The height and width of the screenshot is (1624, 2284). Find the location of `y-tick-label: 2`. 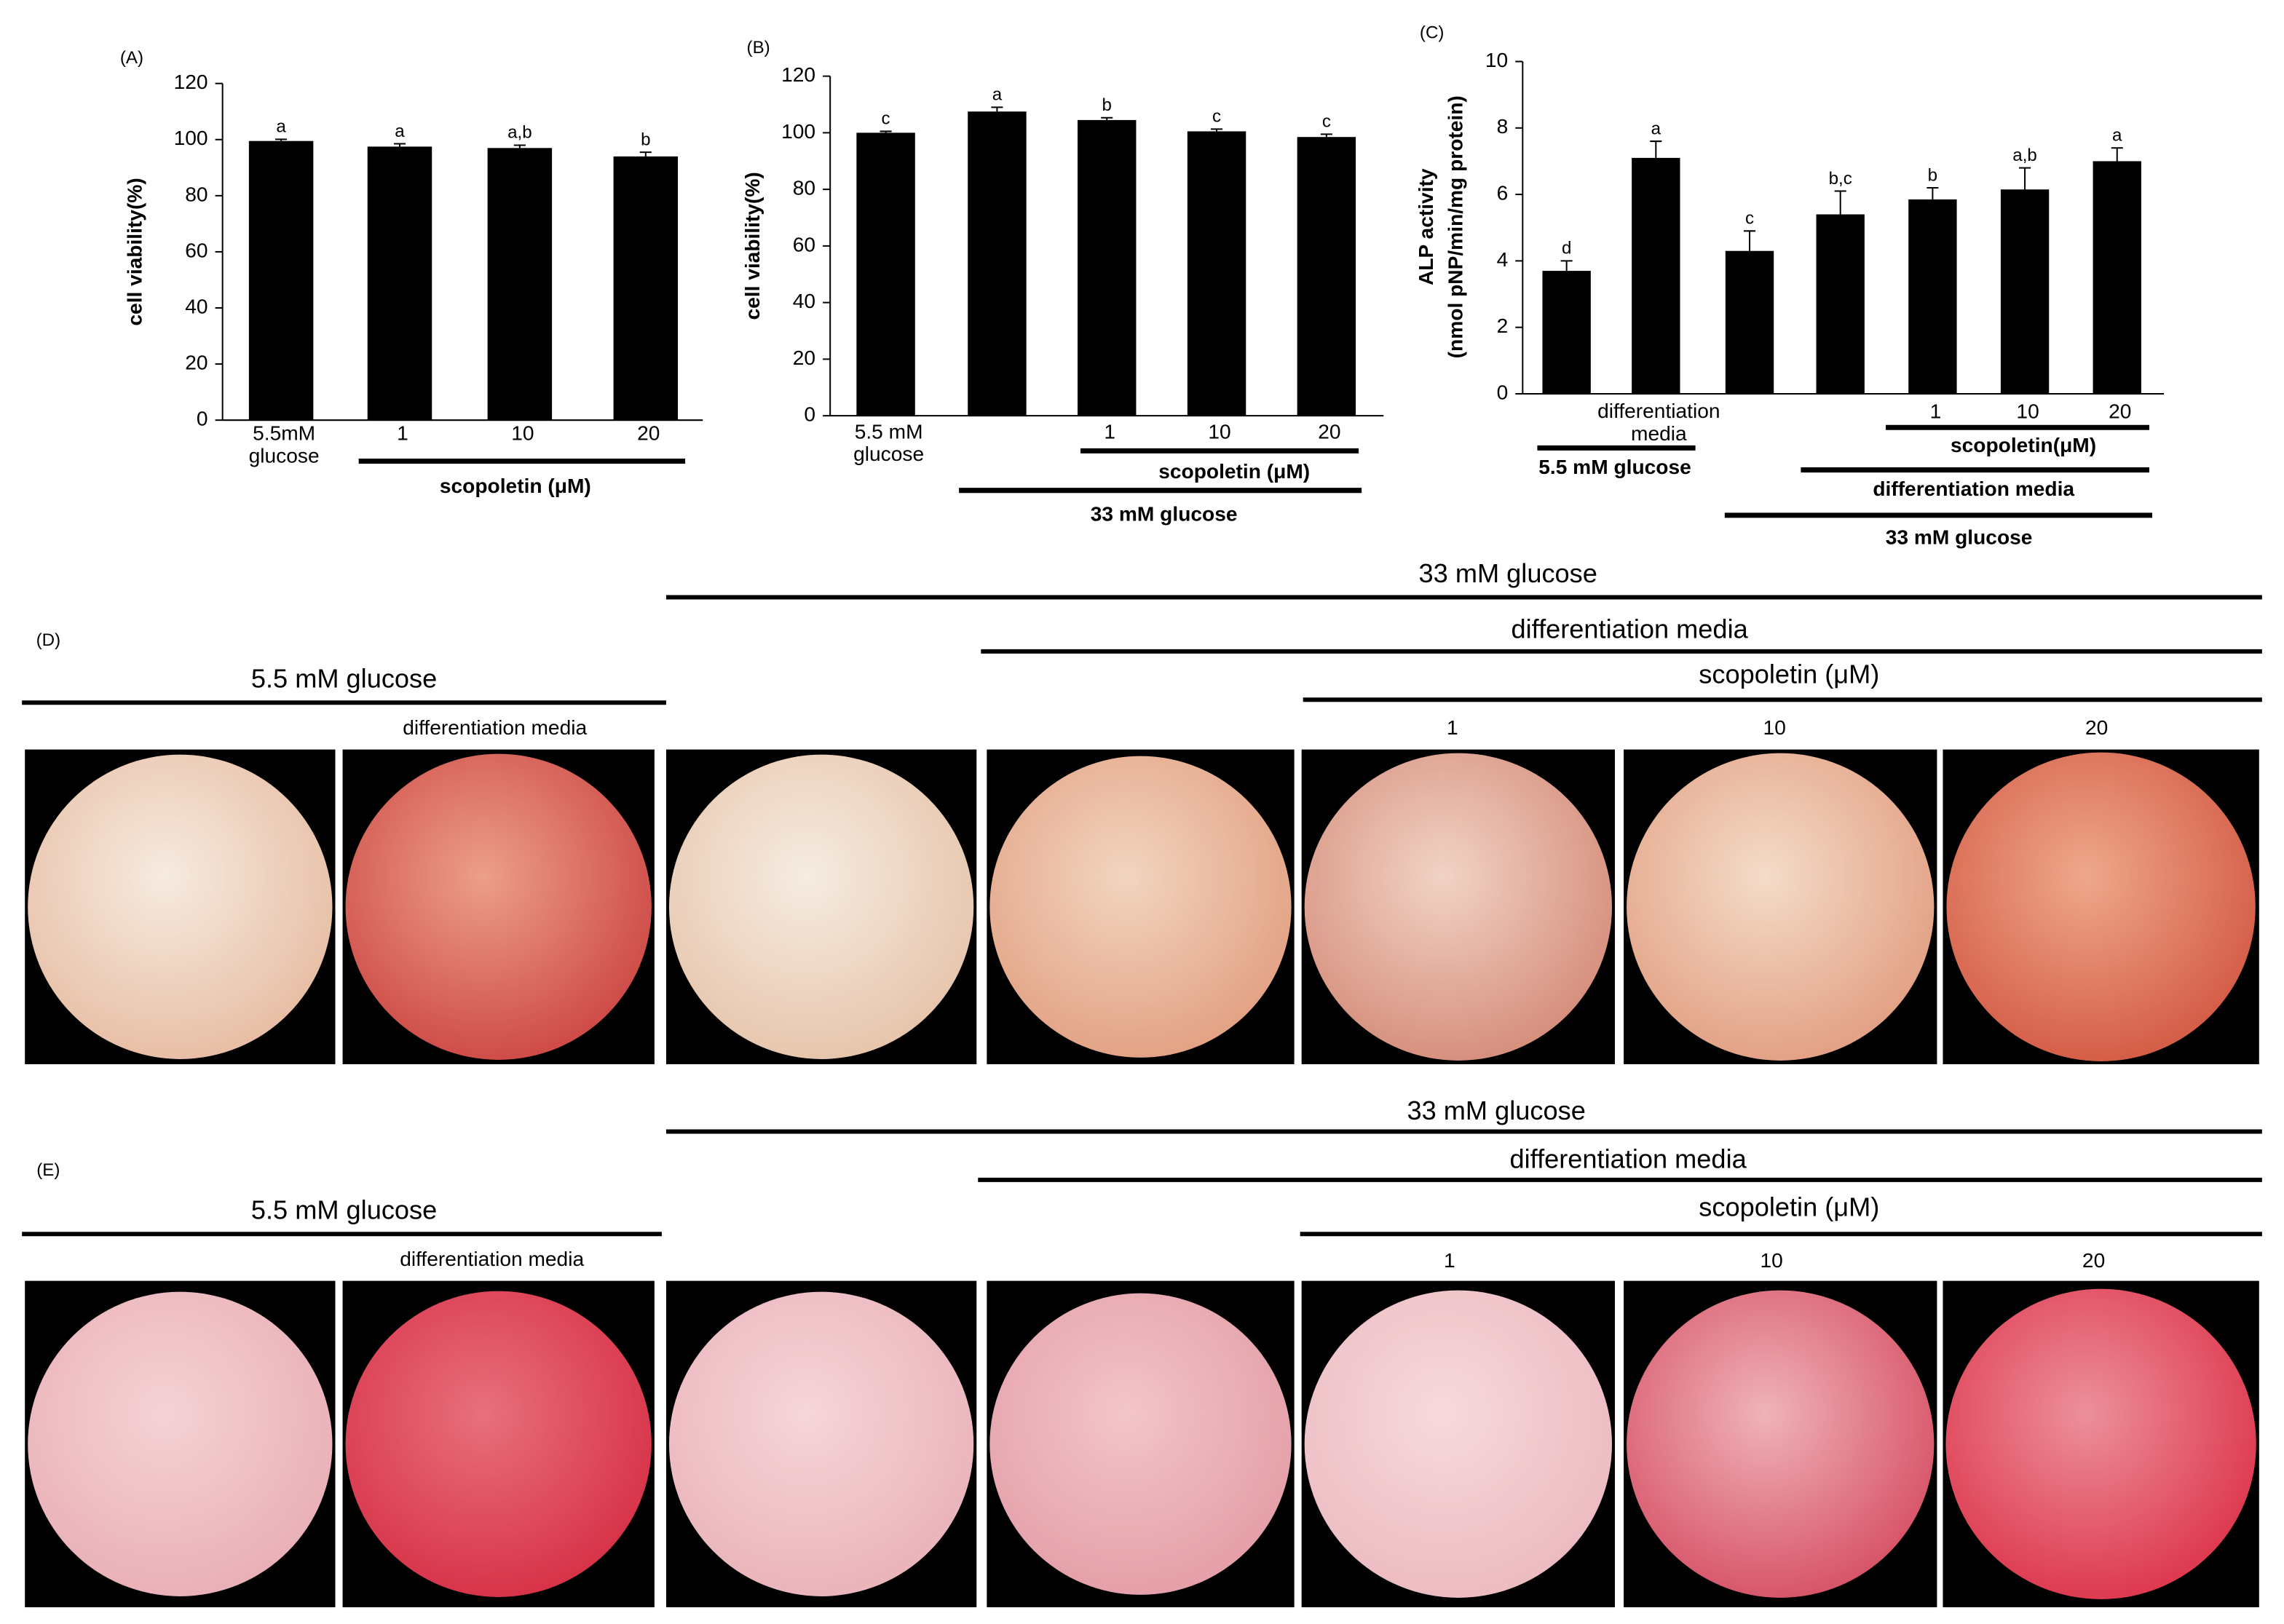

y-tick-label: 2 is located at coordinates (1503, 325).